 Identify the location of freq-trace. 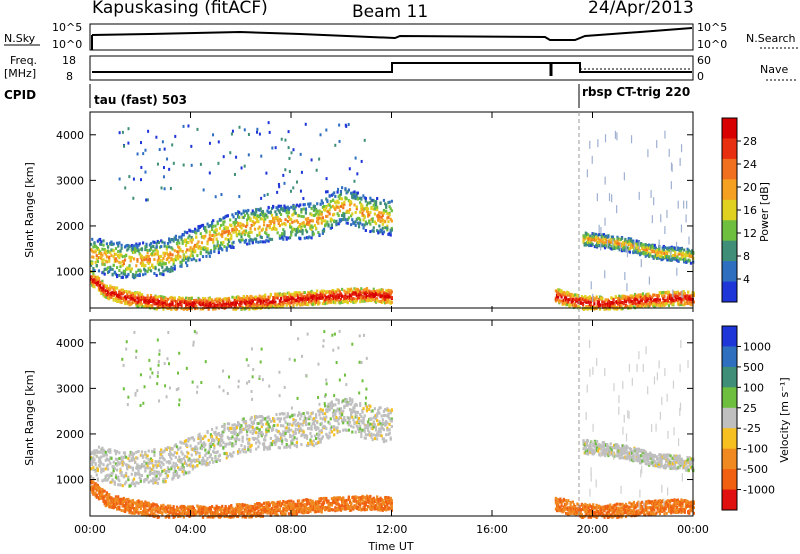
(392, 67).